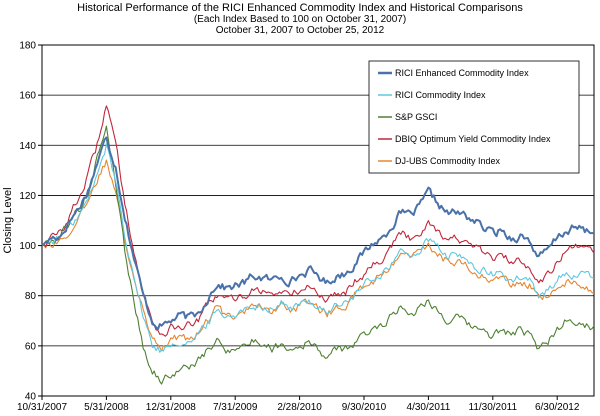 The width and height of the screenshot is (600, 416). Describe the element at coordinates (171, 407) in the screenshot. I see `x-tick-label-2: 12/31/2008` at that location.